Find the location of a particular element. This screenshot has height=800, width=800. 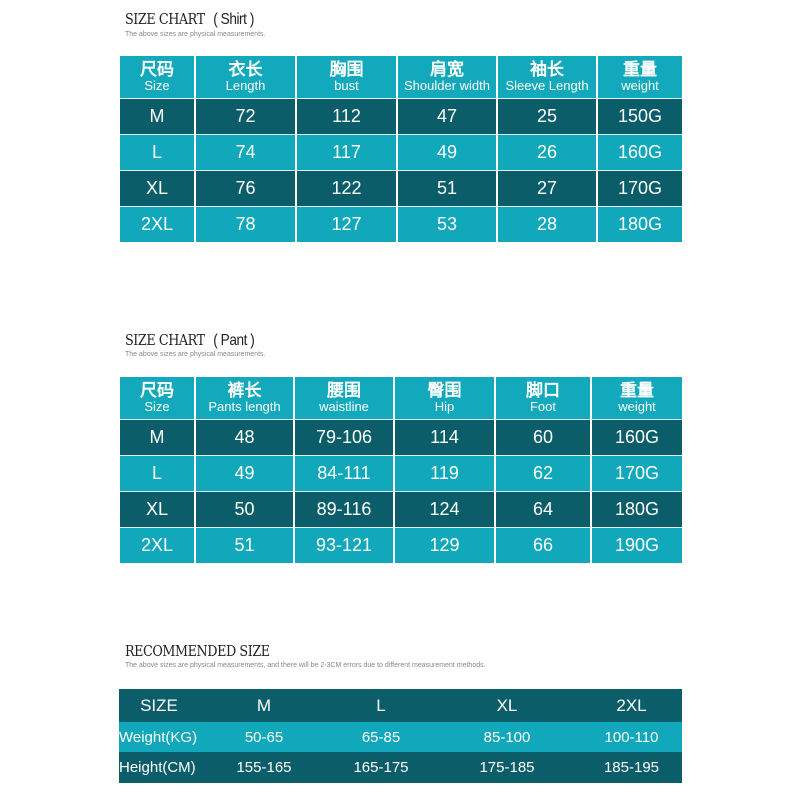

table-cell: 72 is located at coordinates (245, 116).